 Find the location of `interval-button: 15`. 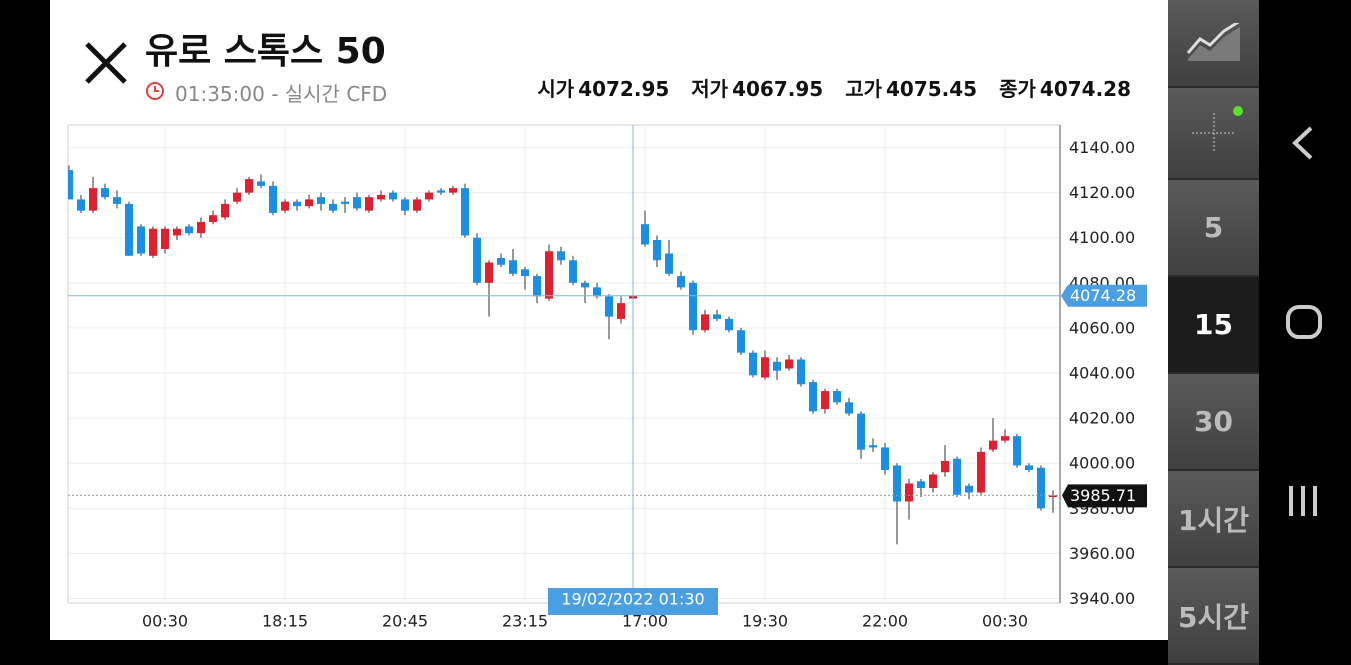

interval-button: 15 is located at coordinates (1213, 325).